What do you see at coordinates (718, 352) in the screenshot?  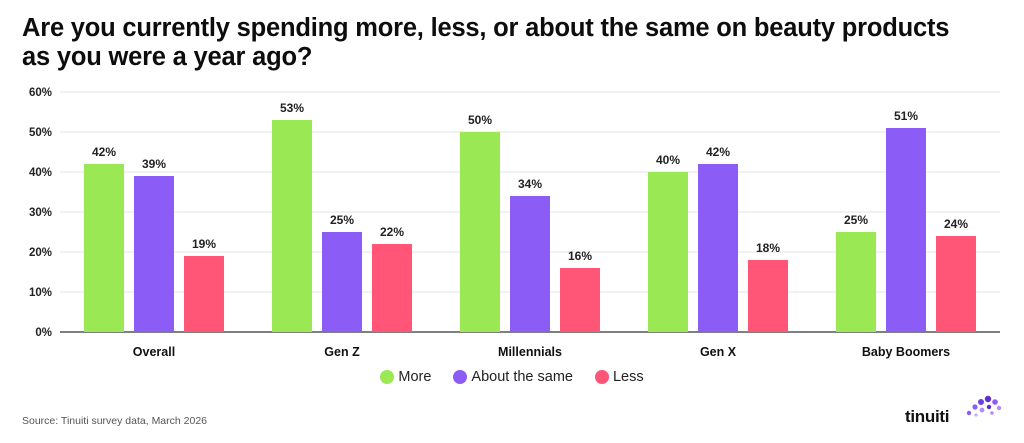 I see `x-tick-label: Gen X` at bounding box center [718, 352].